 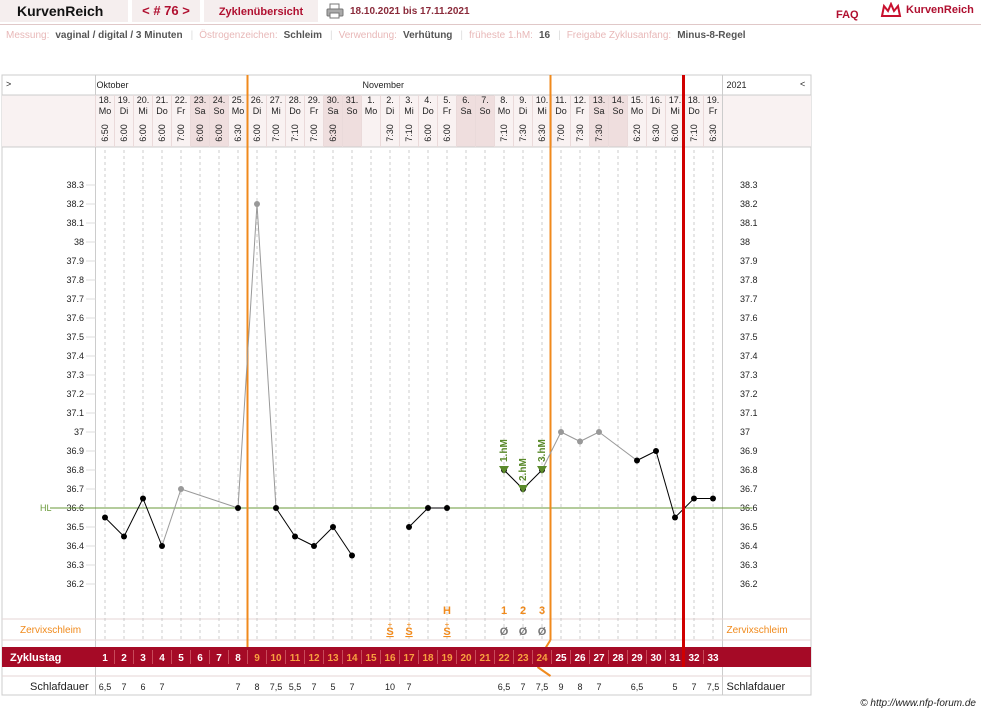 What do you see at coordinates (64, 11) in the screenshot?
I see `app-box: KurvenReich` at bounding box center [64, 11].